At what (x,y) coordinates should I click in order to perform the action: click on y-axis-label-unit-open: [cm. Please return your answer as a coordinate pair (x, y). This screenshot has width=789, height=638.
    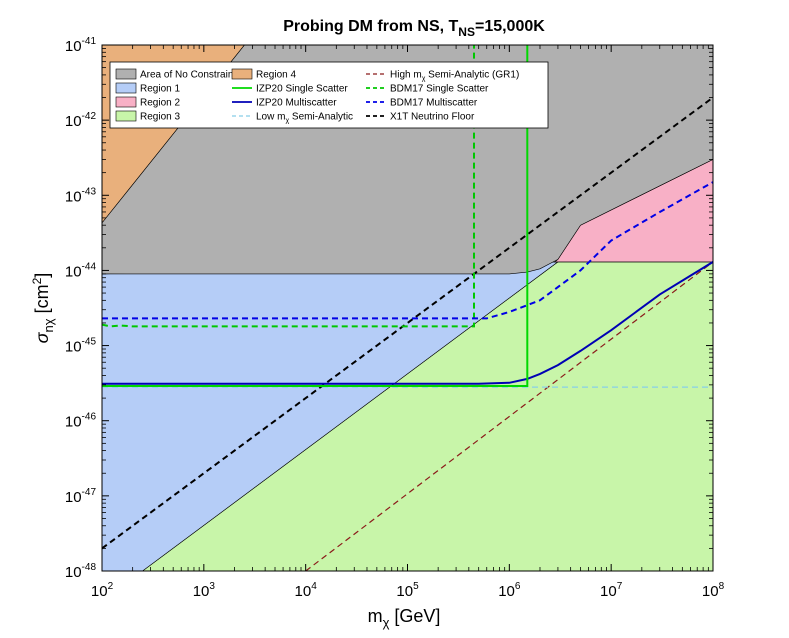
    Looking at the image, I should click on (42, 301).